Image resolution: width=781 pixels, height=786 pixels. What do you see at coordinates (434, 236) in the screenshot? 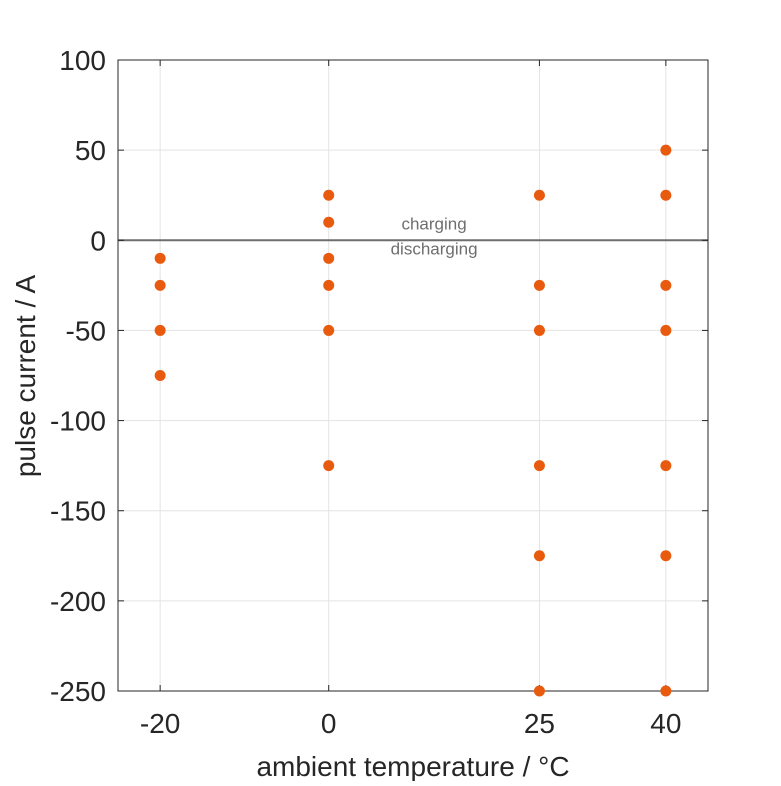
I see `annotation-layer: charging discharging` at bounding box center [434, 236].